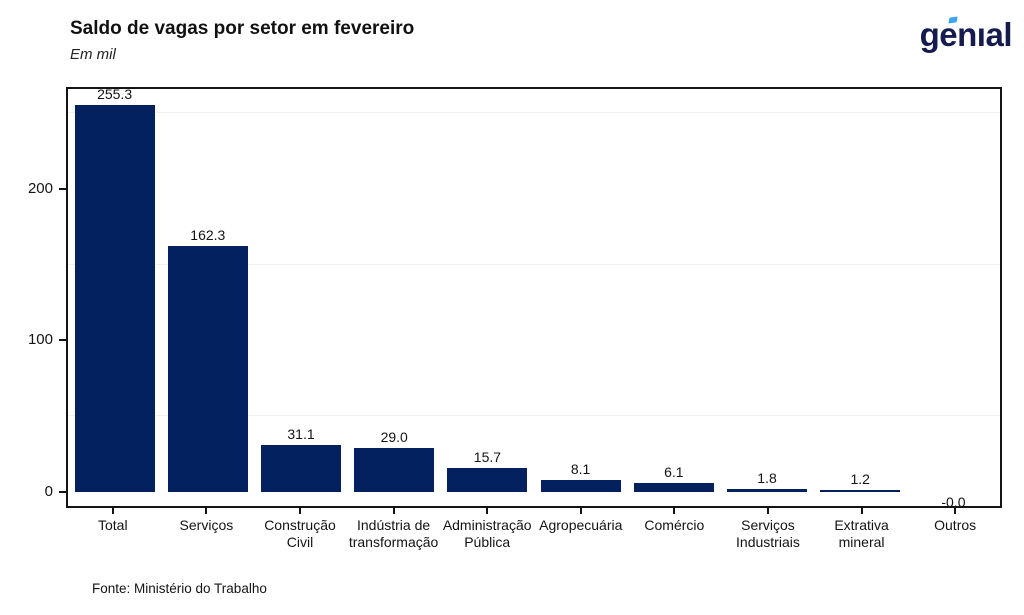  Describe the element at coordinates (394, 297) in the screenshot. I see `bar-slot: 29.0` at that location.